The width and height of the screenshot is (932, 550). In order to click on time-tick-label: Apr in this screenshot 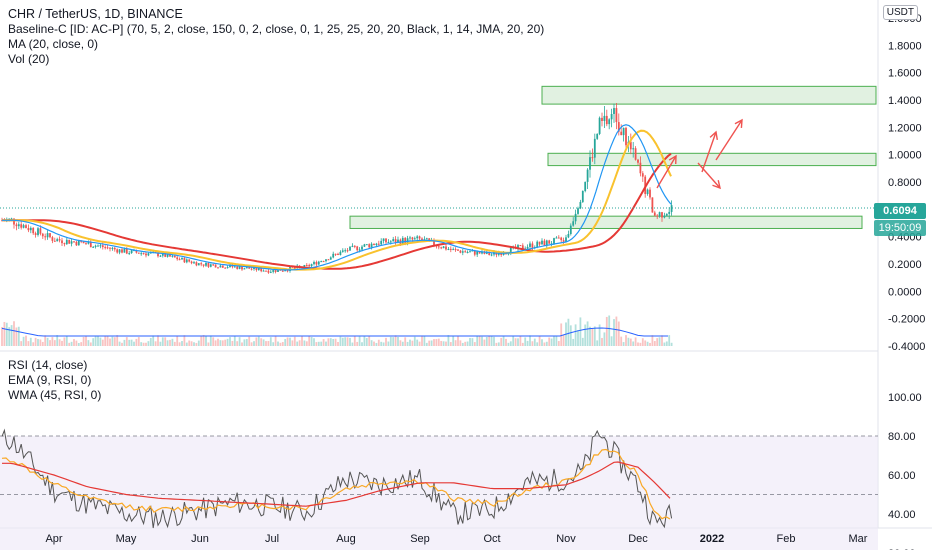, I will do `click(53, 539)`.